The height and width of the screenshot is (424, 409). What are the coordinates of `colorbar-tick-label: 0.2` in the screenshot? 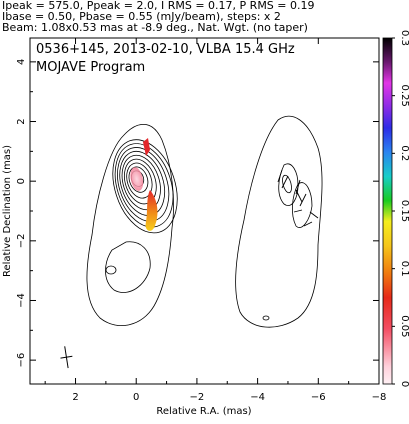 It's located at (404, 153).